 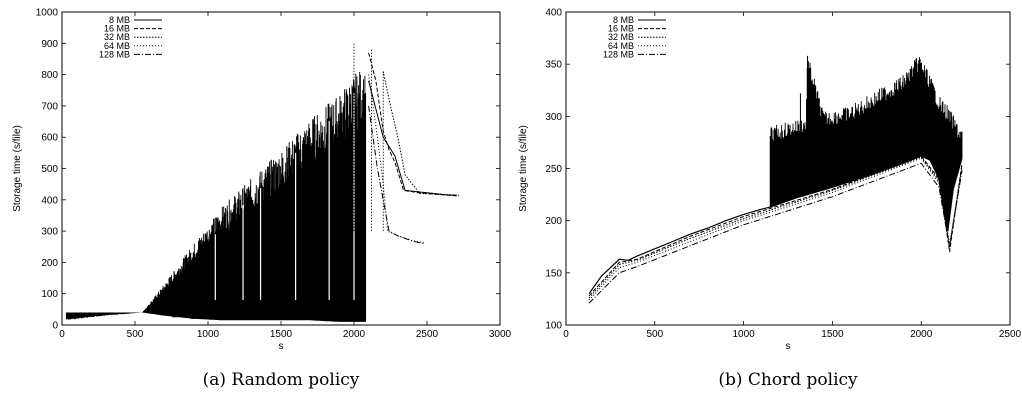 I want to click on y-tick-label: 150, so click(x=553, y=273).